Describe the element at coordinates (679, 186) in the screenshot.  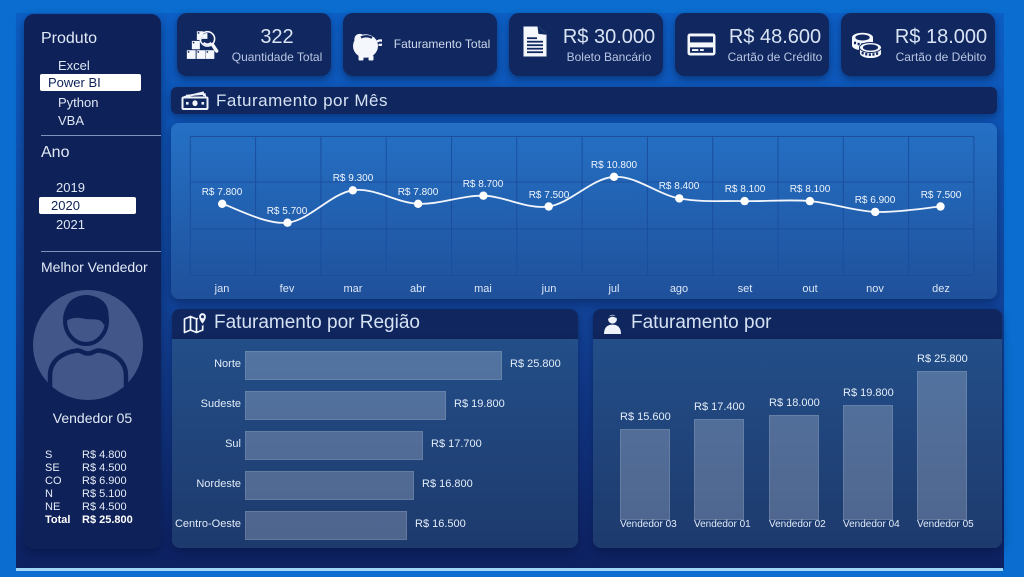
I see `svg-text: R$ 8.400` at that location.